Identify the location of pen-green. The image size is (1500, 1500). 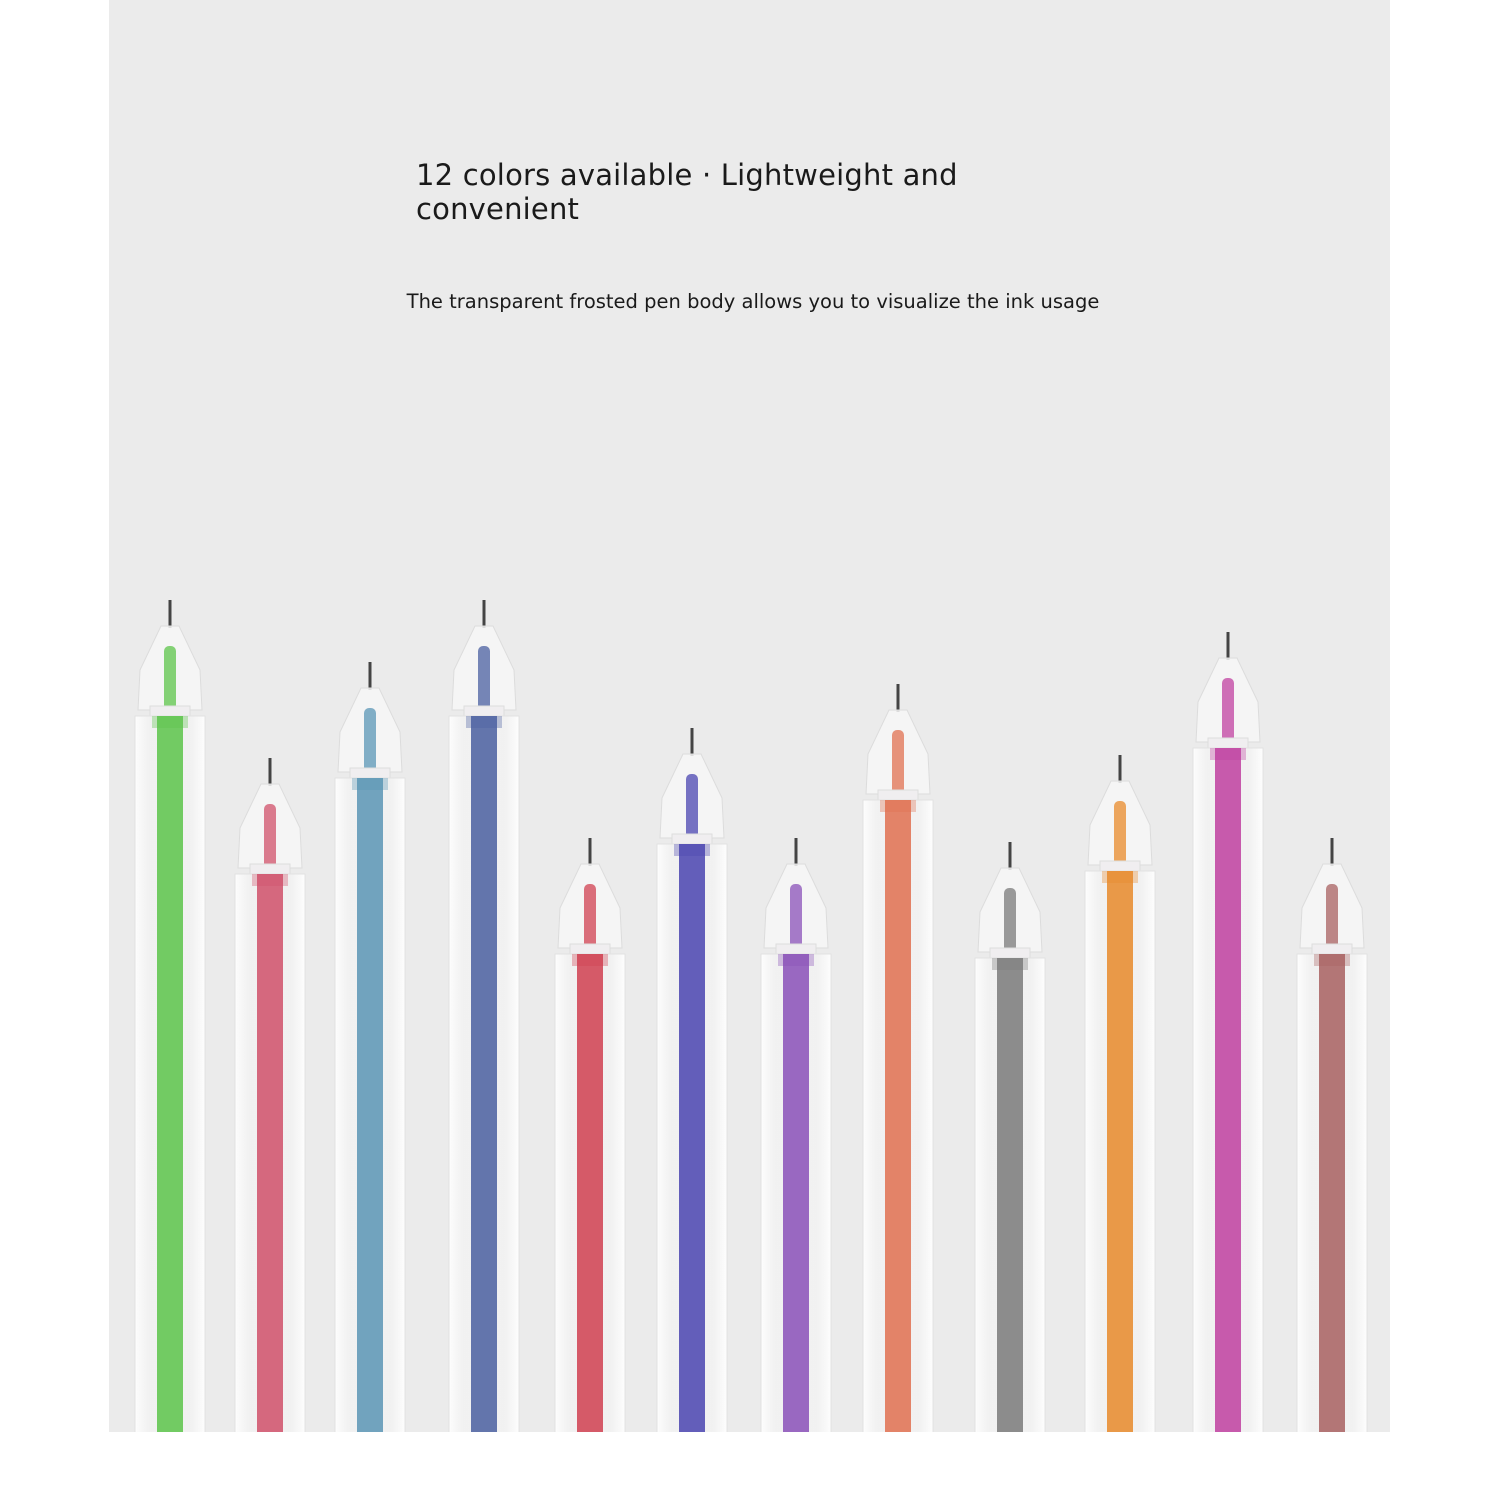
(170, 1016).